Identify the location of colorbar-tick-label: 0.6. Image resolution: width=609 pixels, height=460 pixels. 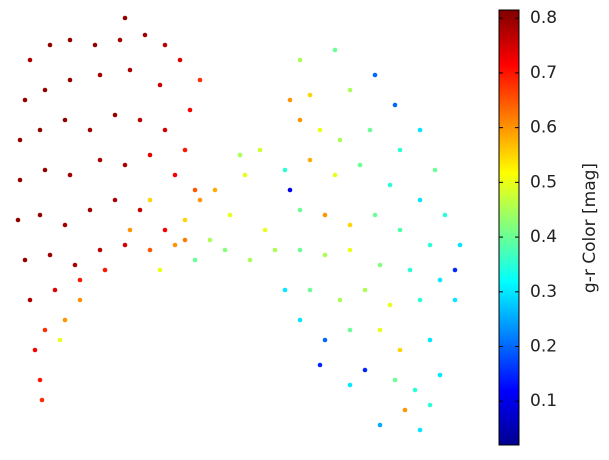
(543, 128).